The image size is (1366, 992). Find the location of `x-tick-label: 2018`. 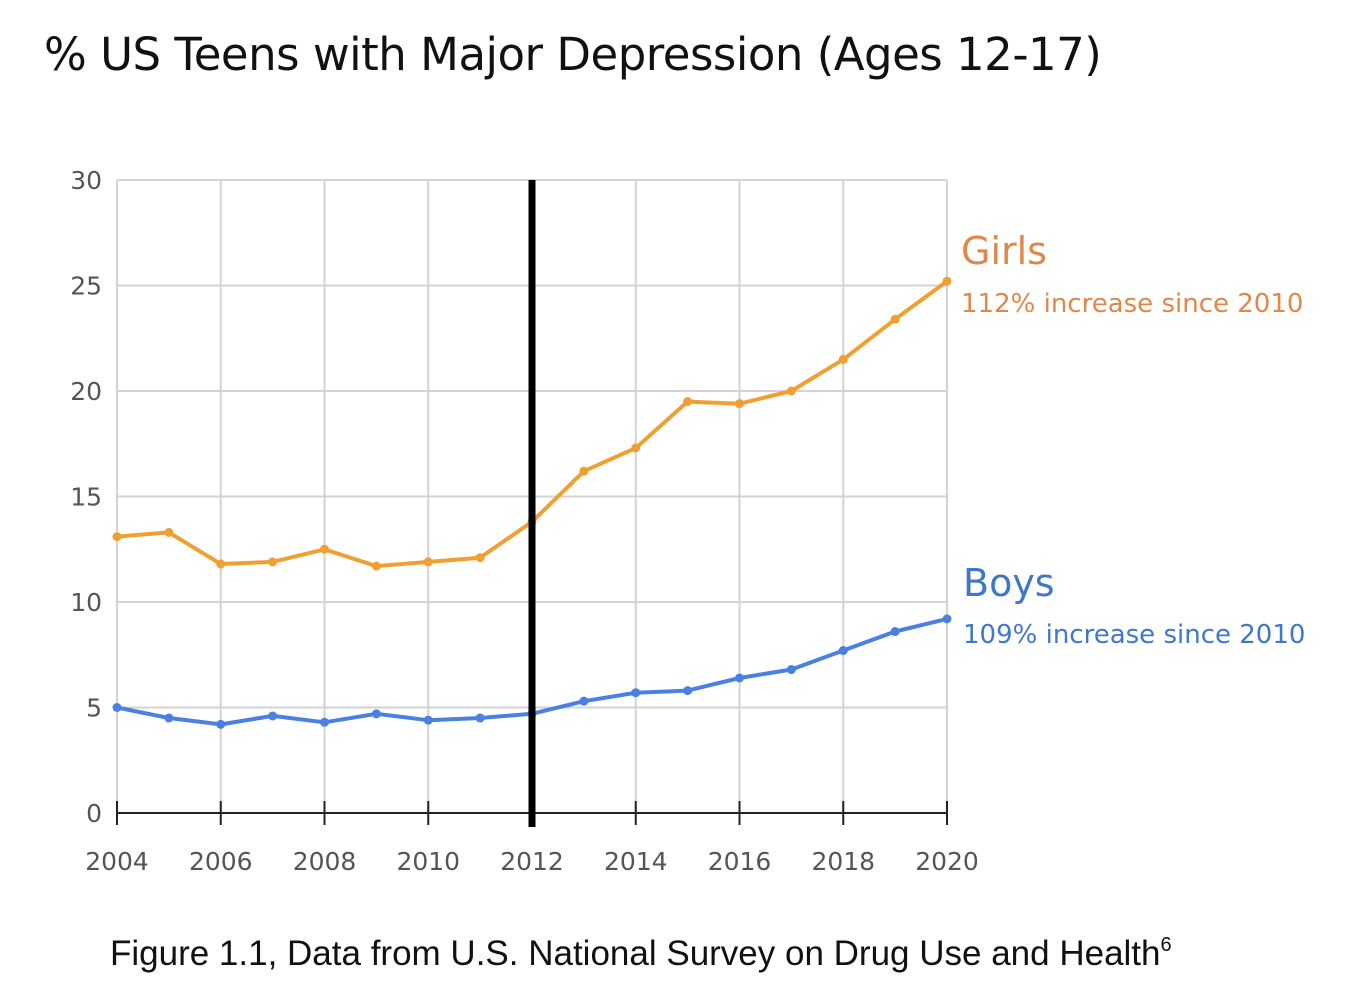

x-tick-label: 2018 is located at coordinates (843, 861).